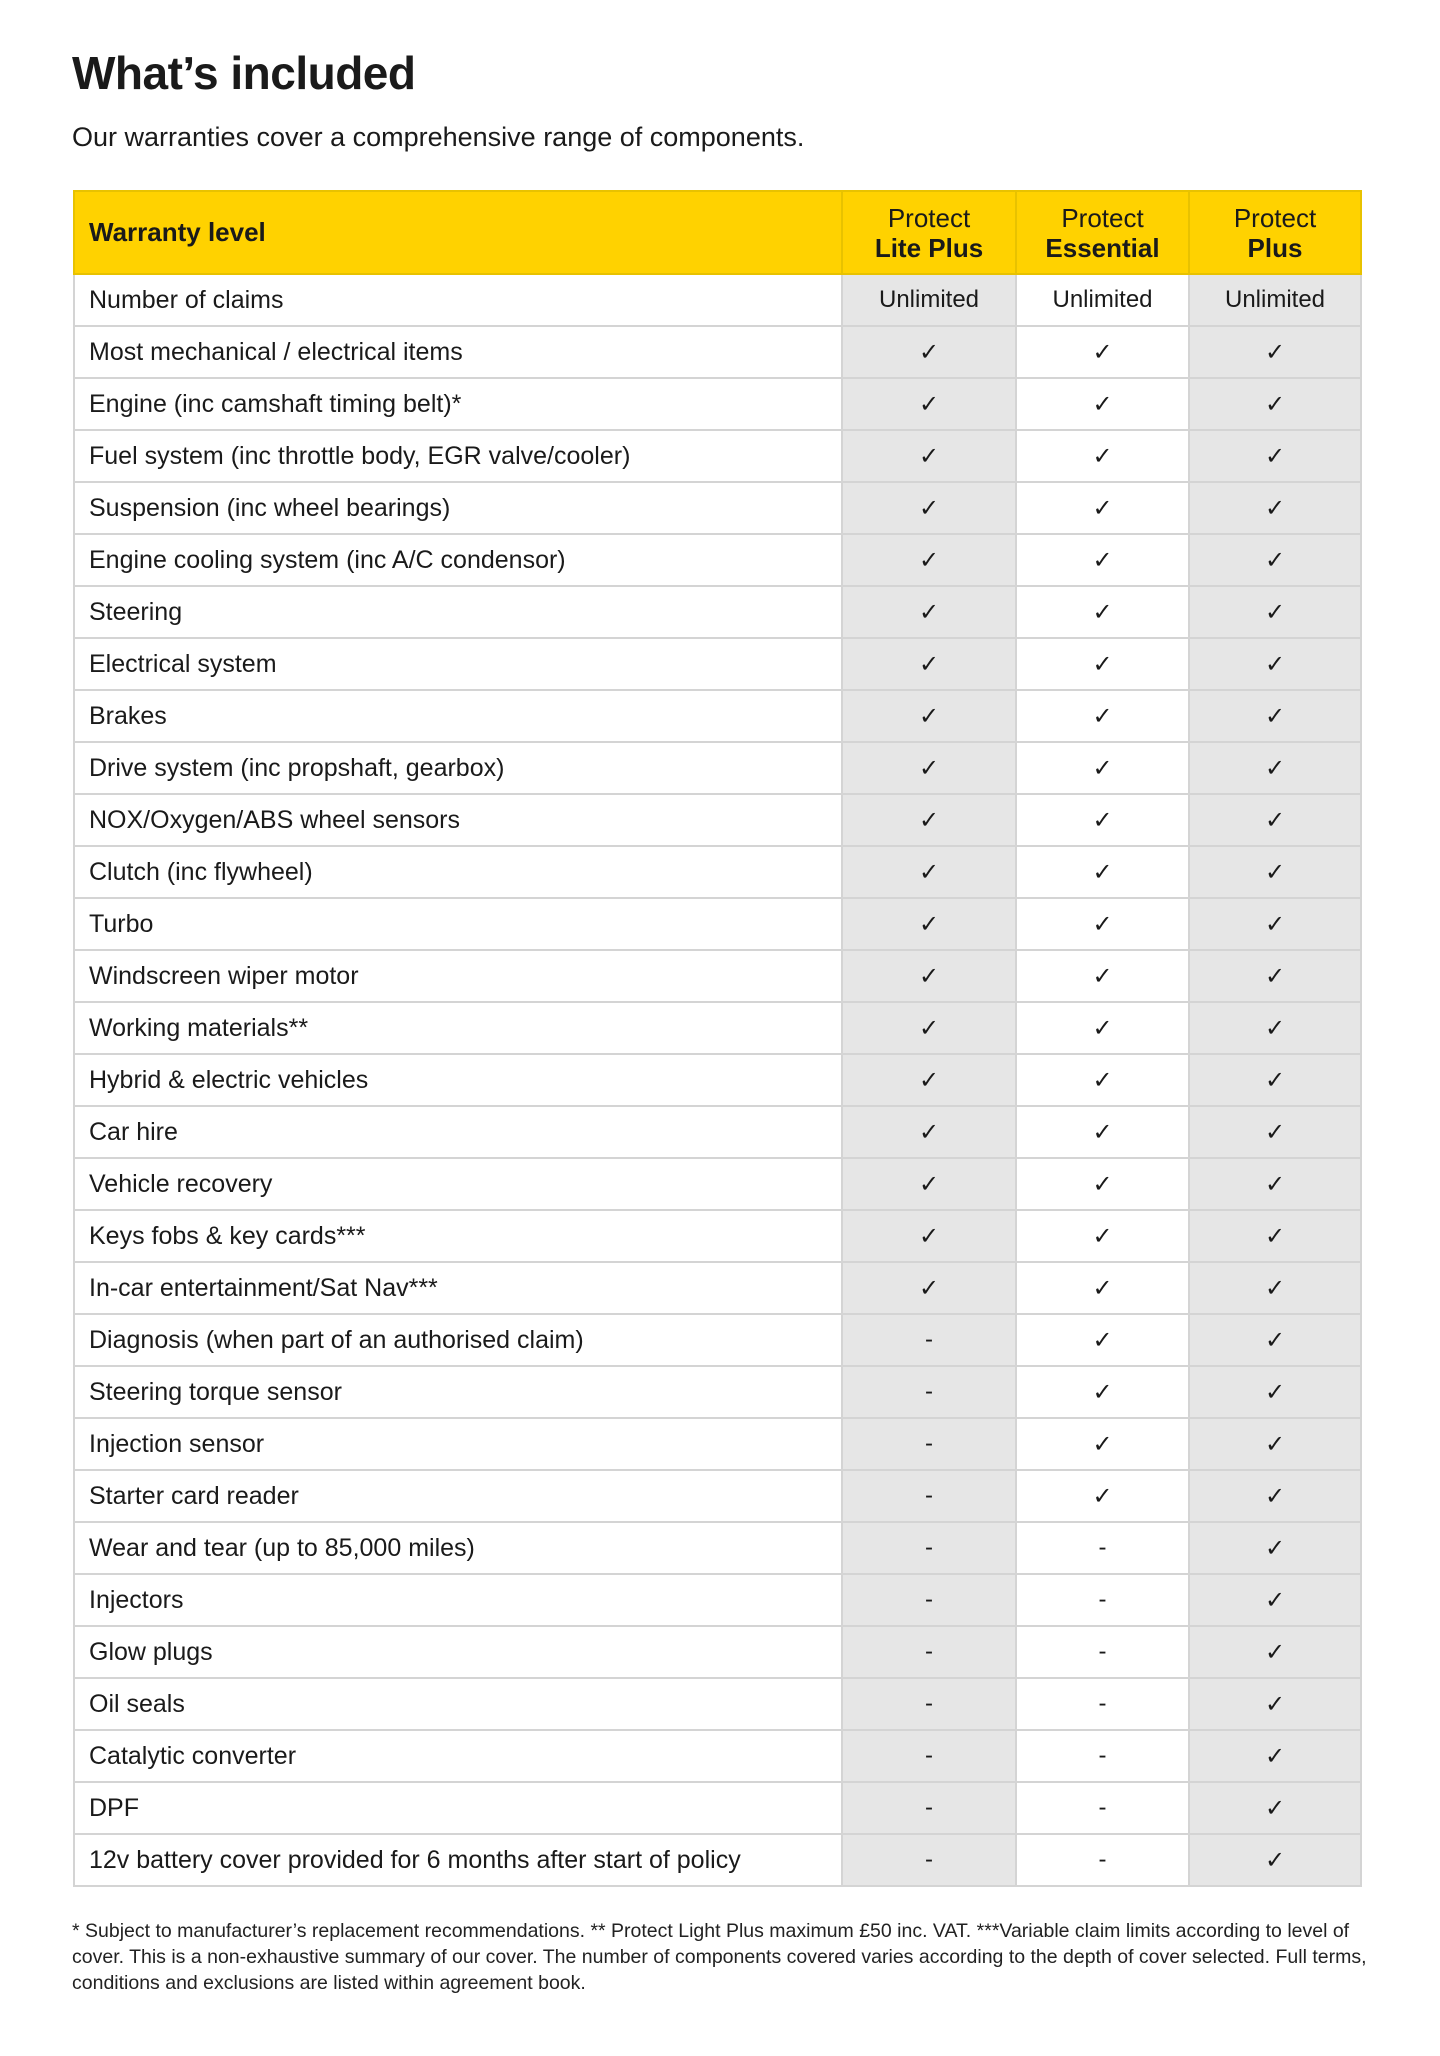 This screenshot has width=1440, height=2056. What do you see at coordinates (458, 1756) in the screenshot?
I see `row-label: Catalytic converter` at bounding box center [458, 1756].